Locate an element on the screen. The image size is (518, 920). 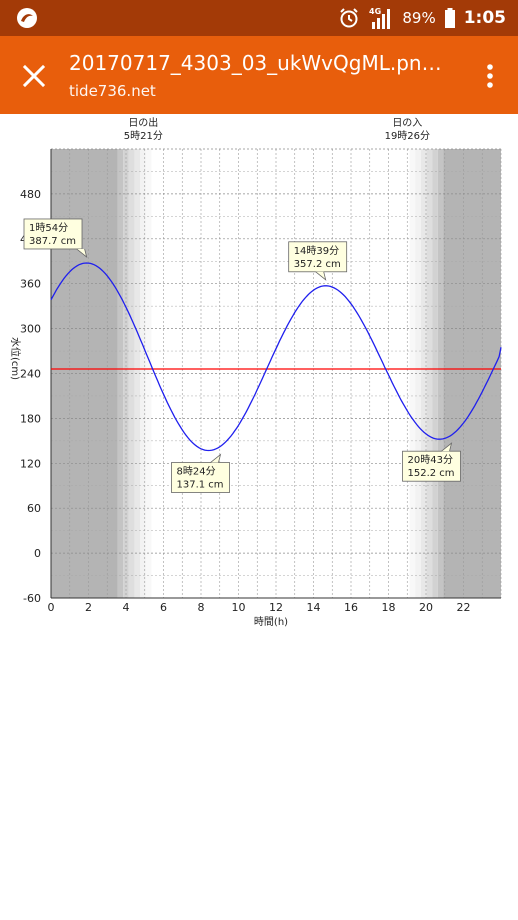
status-bar: 4G 89% 1:05 is located at coordinates (259, 18).